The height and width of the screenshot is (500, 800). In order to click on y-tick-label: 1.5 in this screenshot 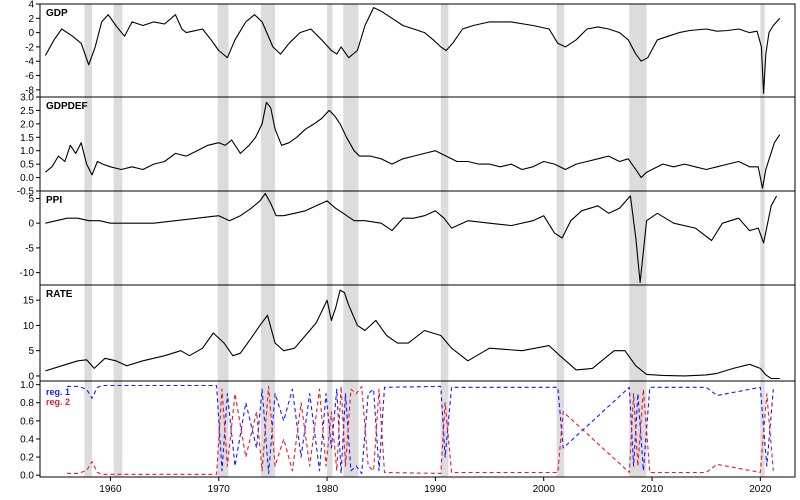, I will do `click(27, 138)`.